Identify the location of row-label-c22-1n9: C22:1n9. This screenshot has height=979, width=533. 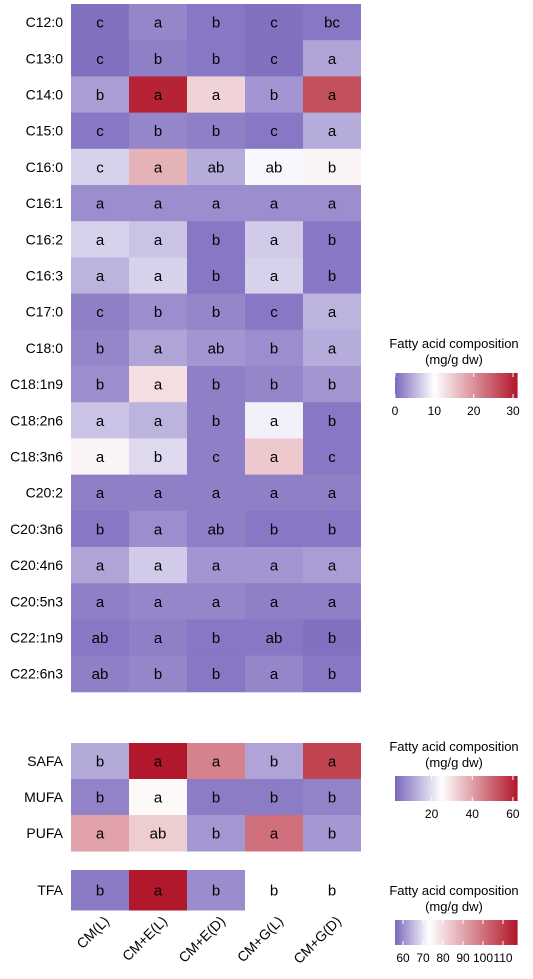
(36, 638).